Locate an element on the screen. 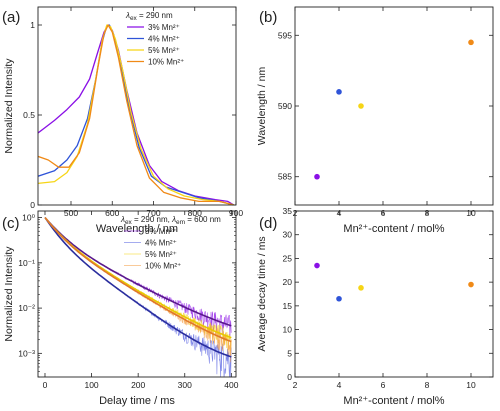  y-axis-label: Average decay time / ms is located at coordinates (262, 293).